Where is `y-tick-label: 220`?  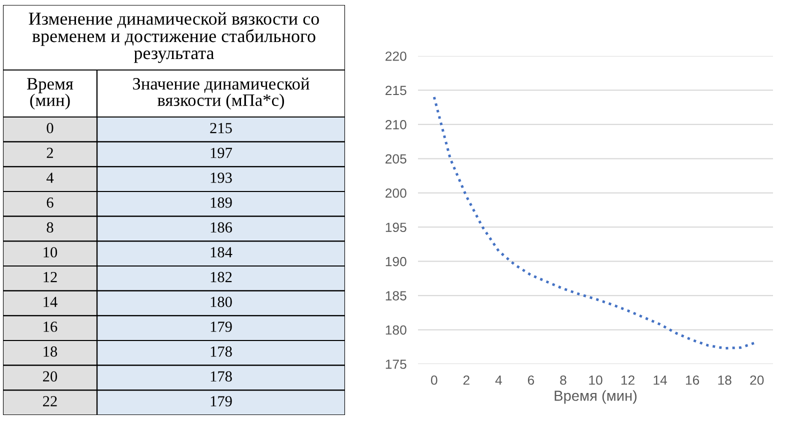 y-tick-label: 220 is located at coordinates (396, 56).